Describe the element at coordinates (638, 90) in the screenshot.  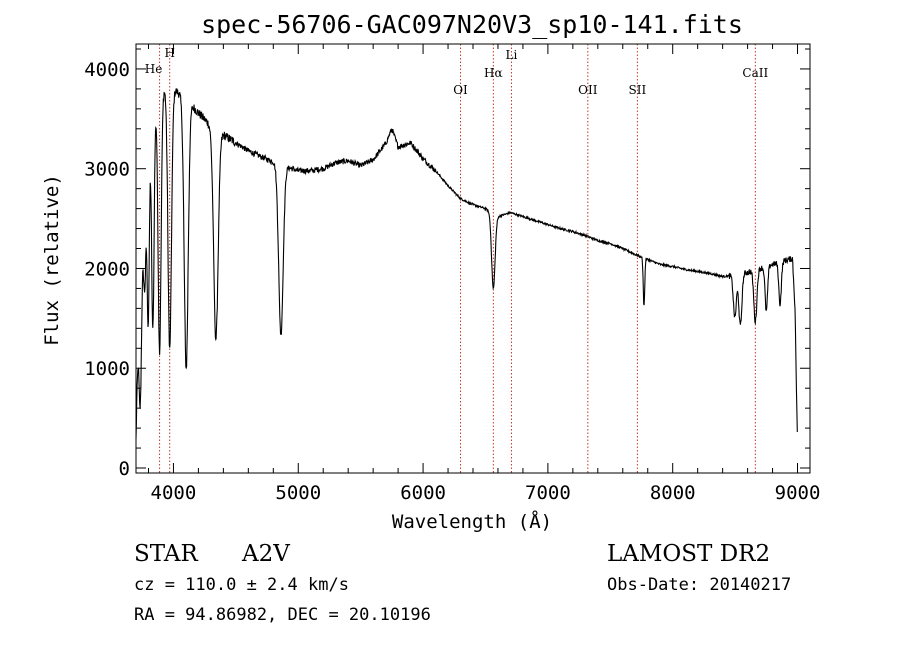
I see `reference-line-label: SII` at that location.